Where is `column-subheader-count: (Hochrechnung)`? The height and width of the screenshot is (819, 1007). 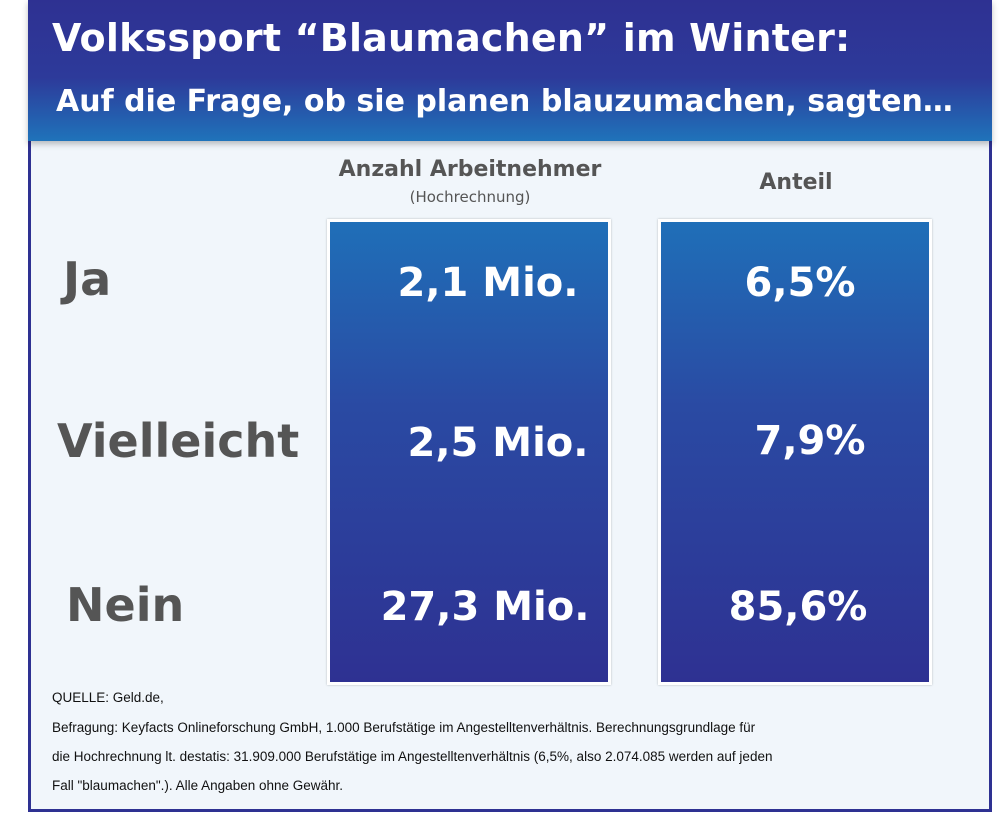 column-subheader-count: (Hochrechnung) is located at coordinates (470, 197).